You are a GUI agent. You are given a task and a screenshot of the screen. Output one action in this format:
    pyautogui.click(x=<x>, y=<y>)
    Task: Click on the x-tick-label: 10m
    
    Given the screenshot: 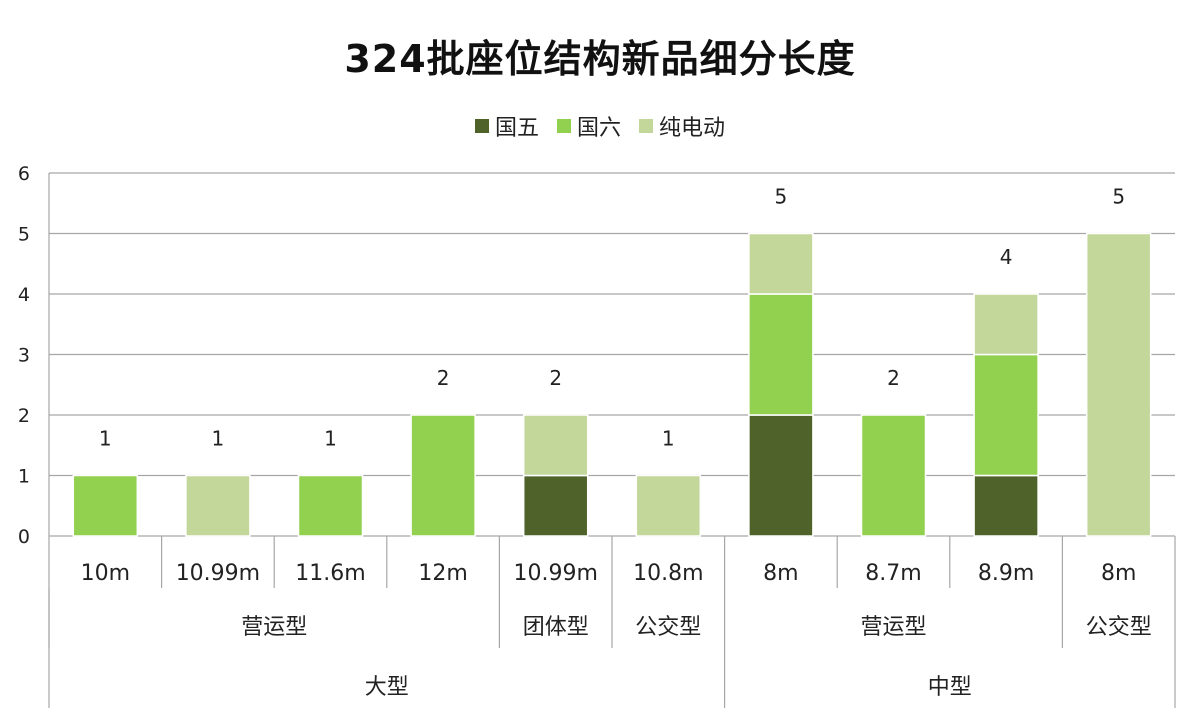 What is the action you would take?
    pyautogui.click(x=105, y=573)
    